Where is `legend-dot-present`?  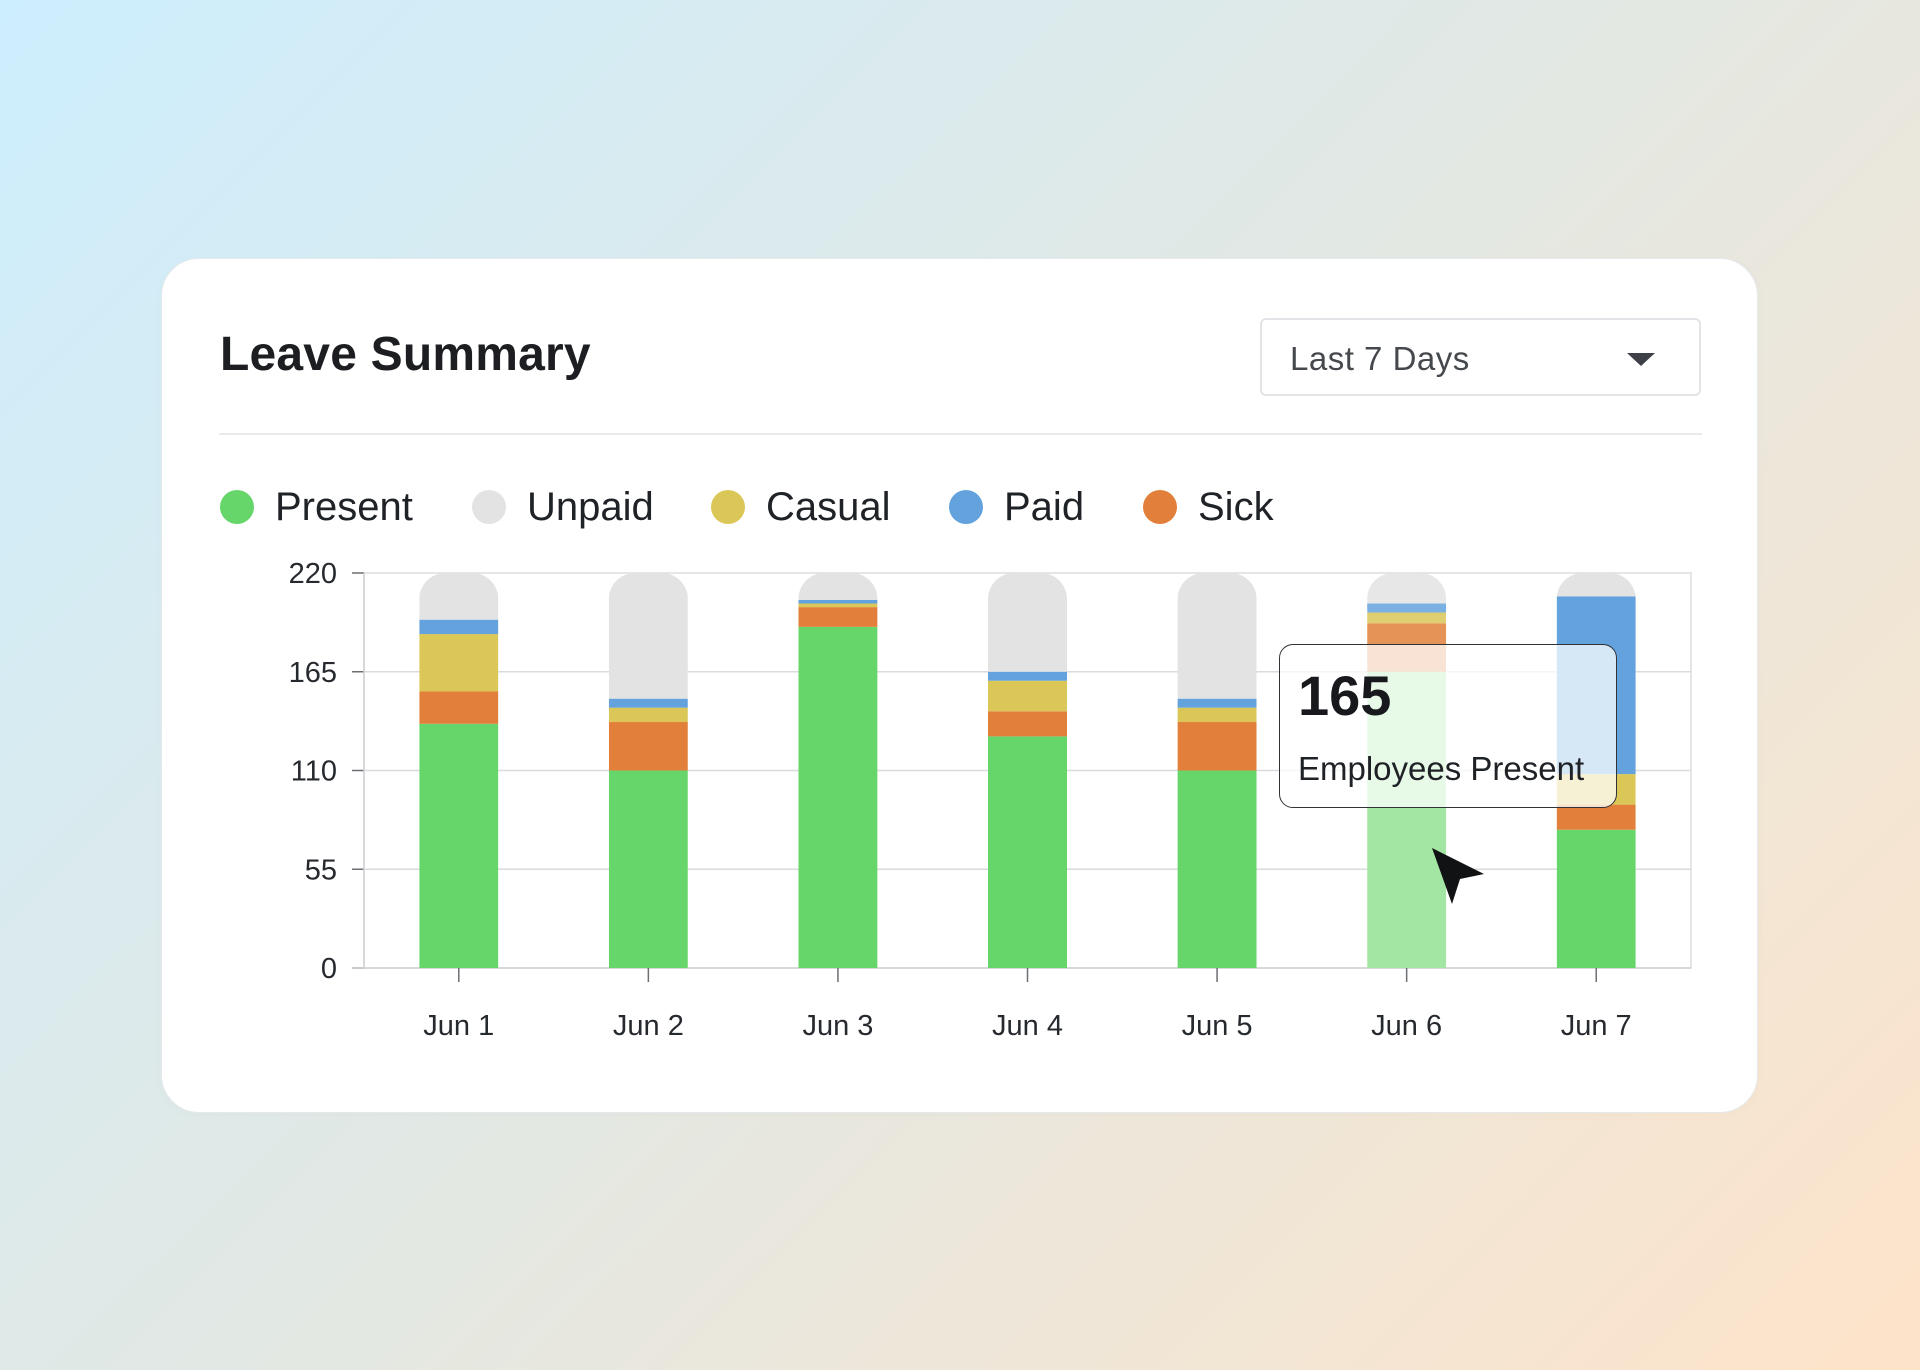
legend-dot-present is located at coordinates (237, 507).